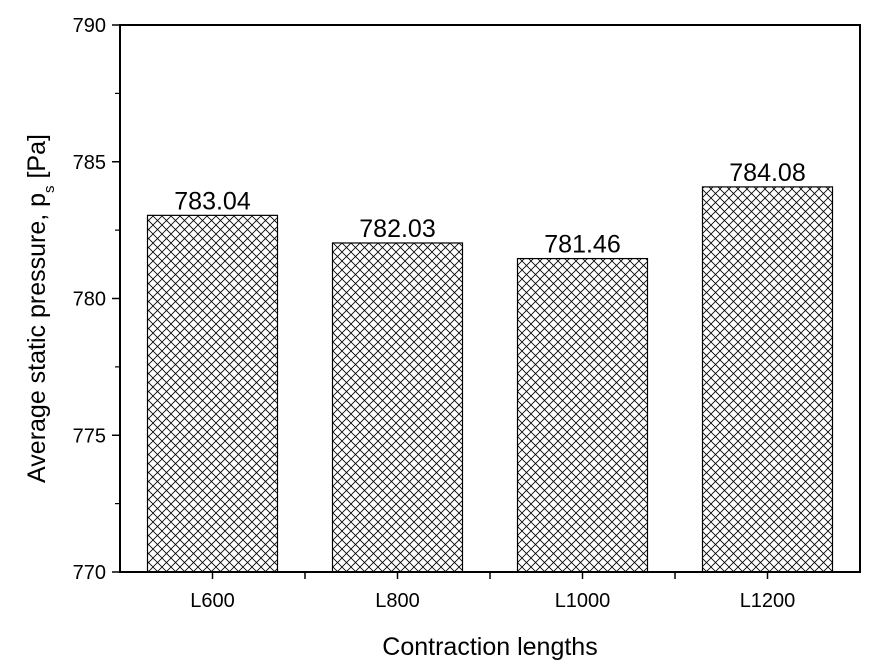  I want to click on y-axis-title-unit: [Pa], so click(37, 159).